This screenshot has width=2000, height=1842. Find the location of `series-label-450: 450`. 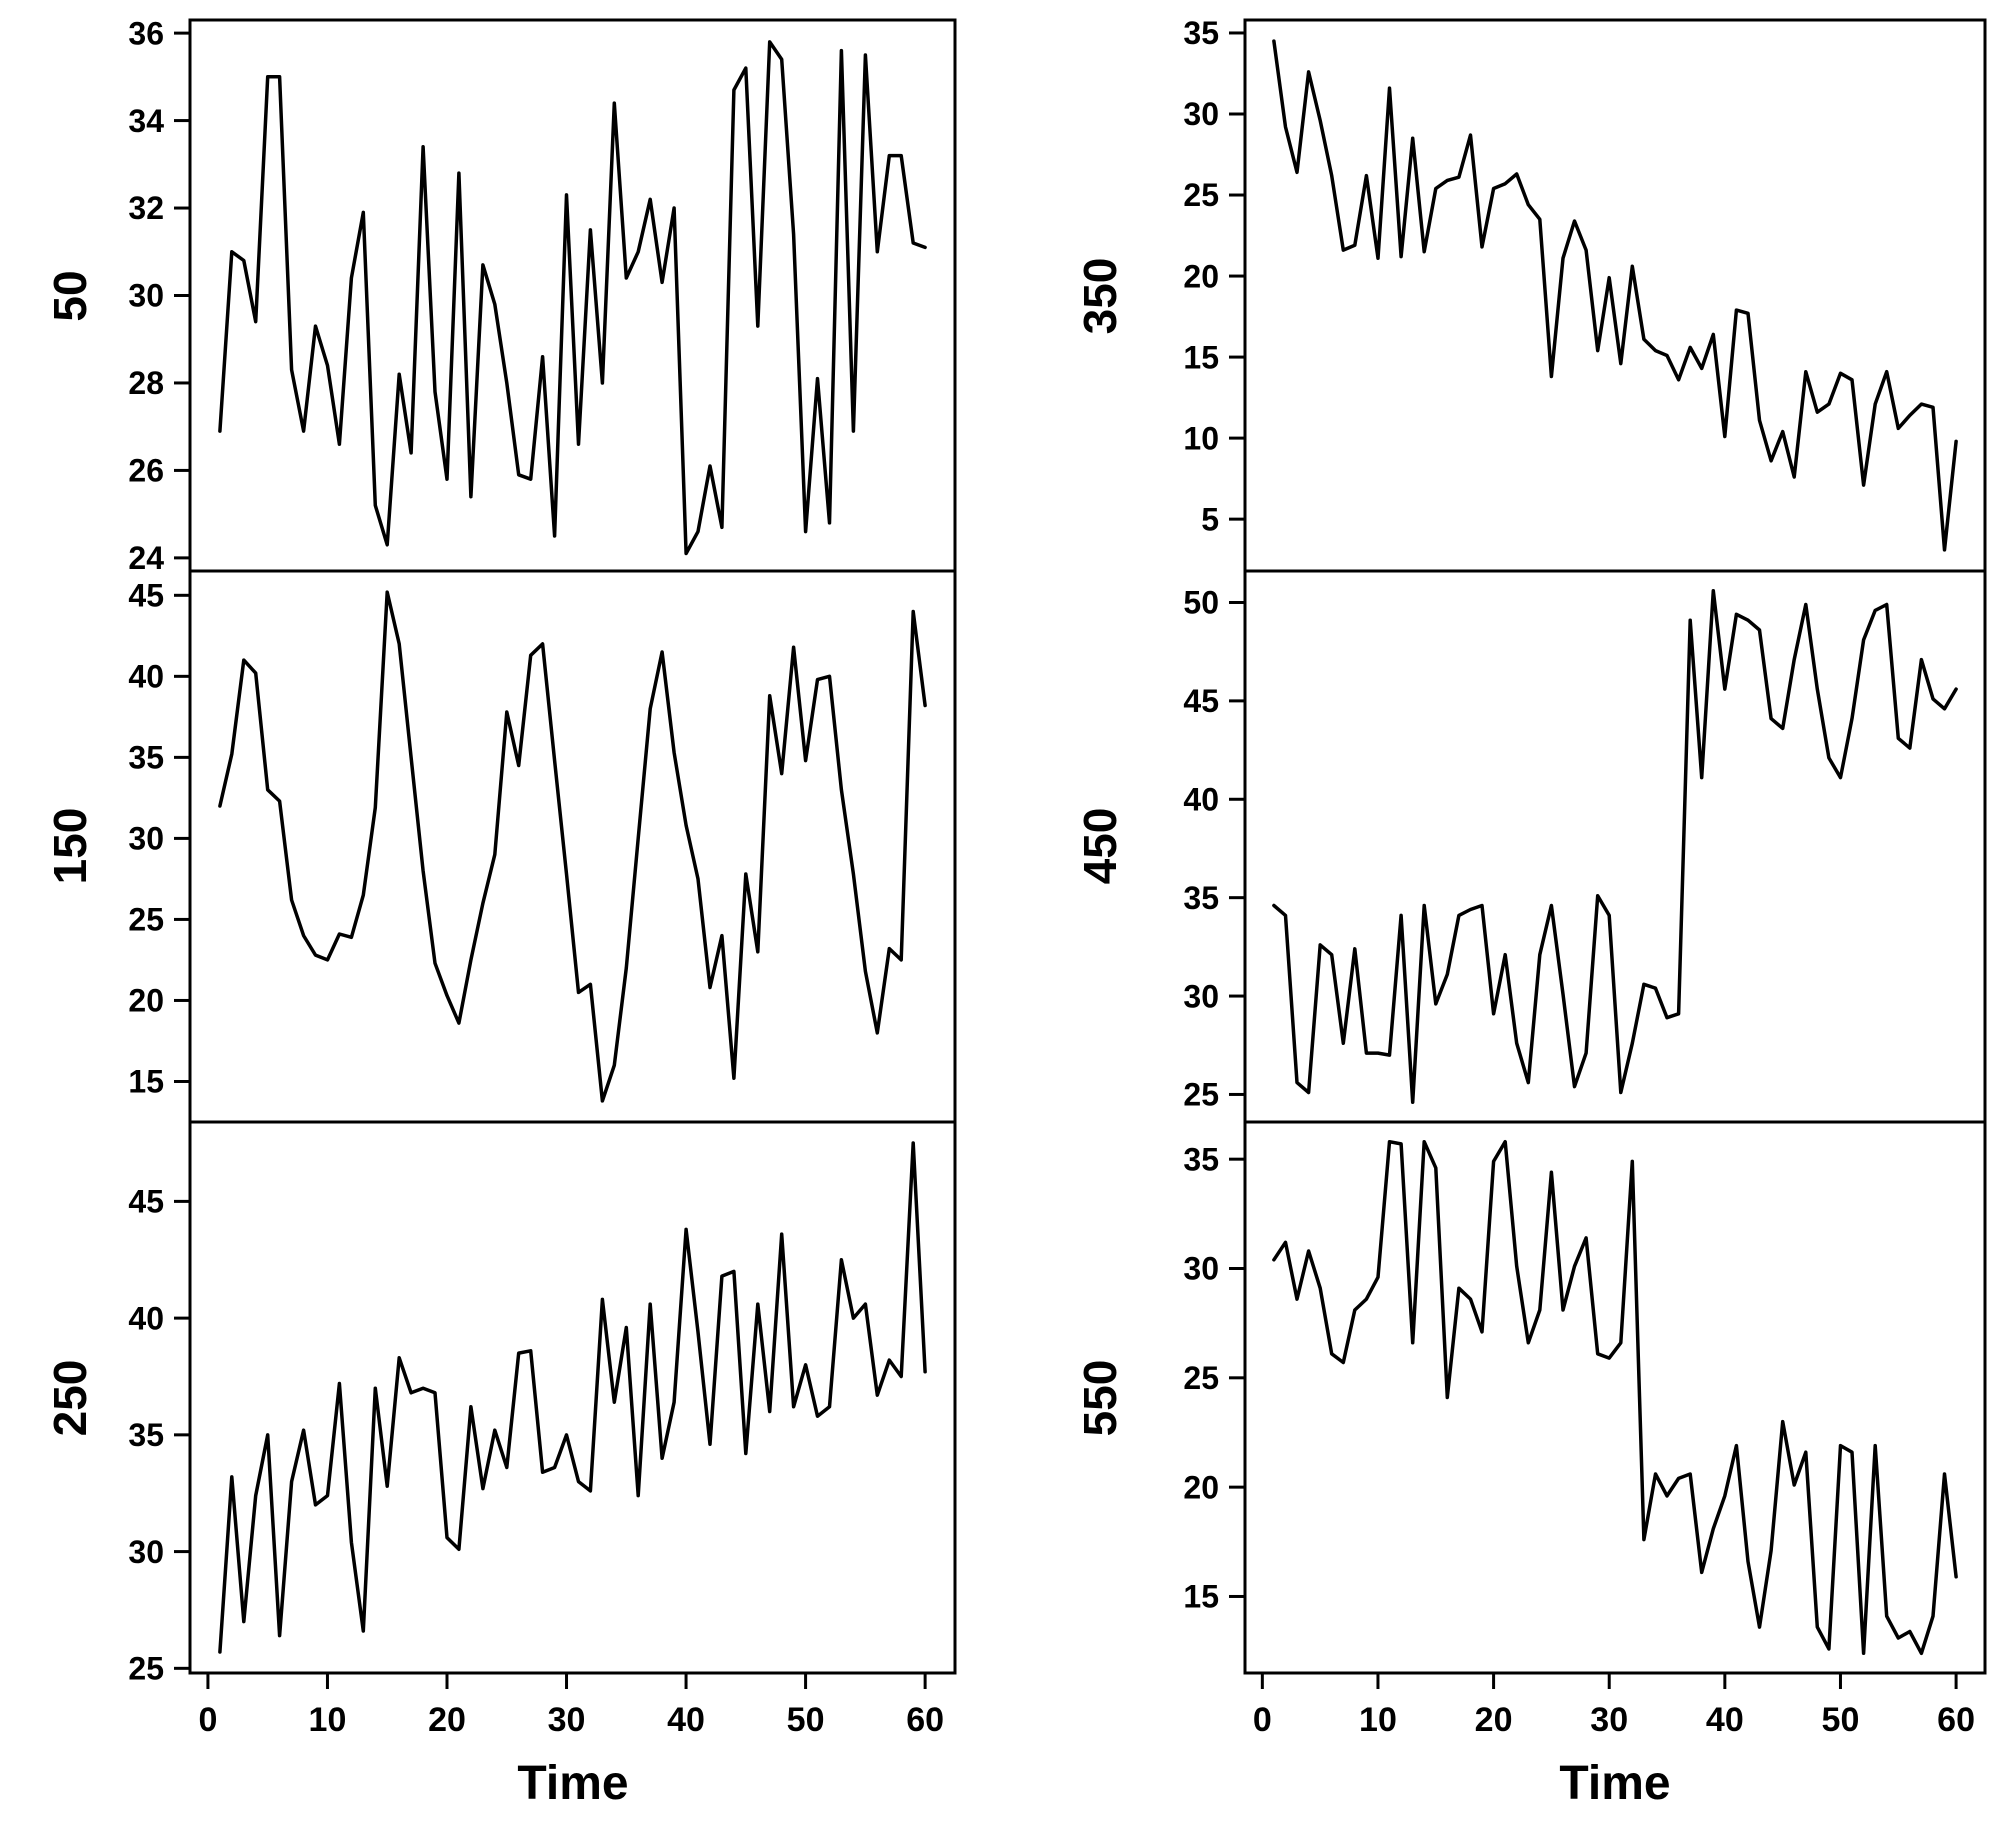

series-label-450: 450 is located at coordinates (1100, 846).